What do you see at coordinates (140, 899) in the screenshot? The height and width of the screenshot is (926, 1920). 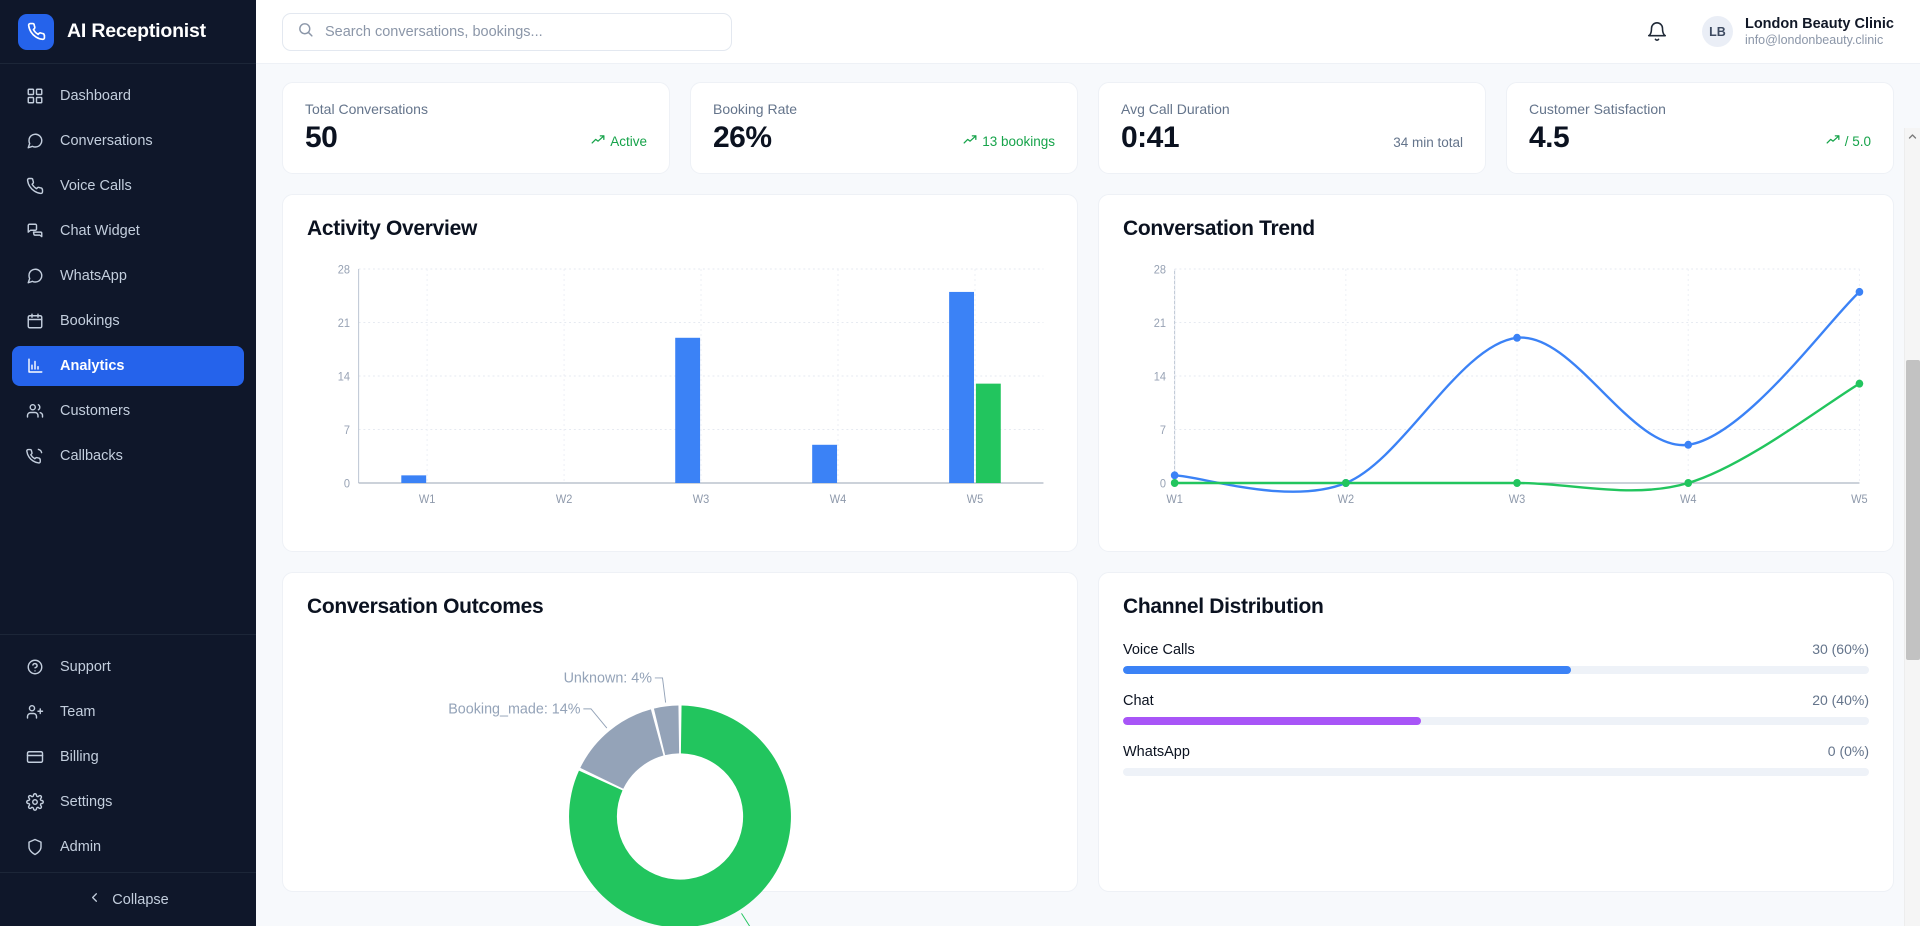 I see `collapse-label: Collapse` at bounding box center [140, 899].